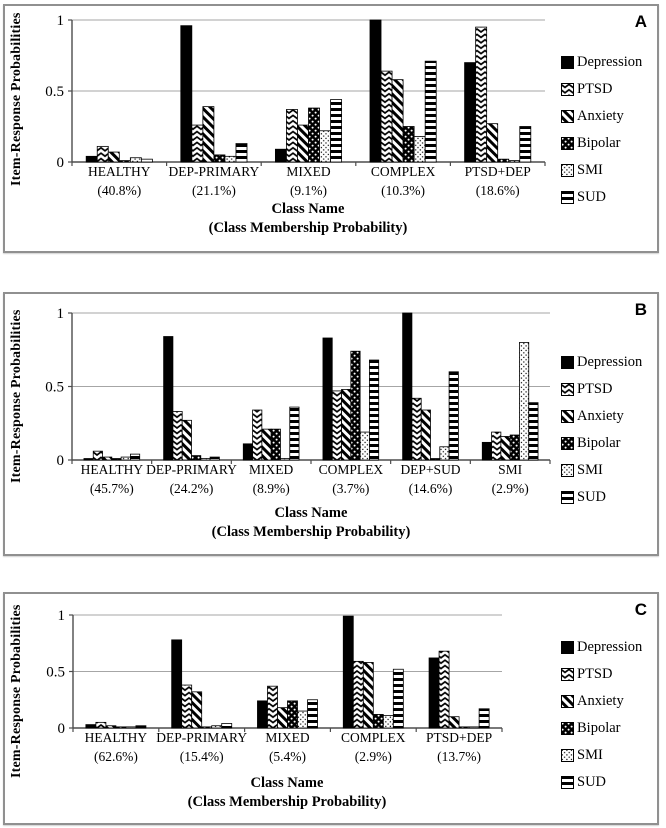  Describe the element at coordinates (484, 718) in the screenshot. I see `bar-sud-ptsd+dep` at that location.